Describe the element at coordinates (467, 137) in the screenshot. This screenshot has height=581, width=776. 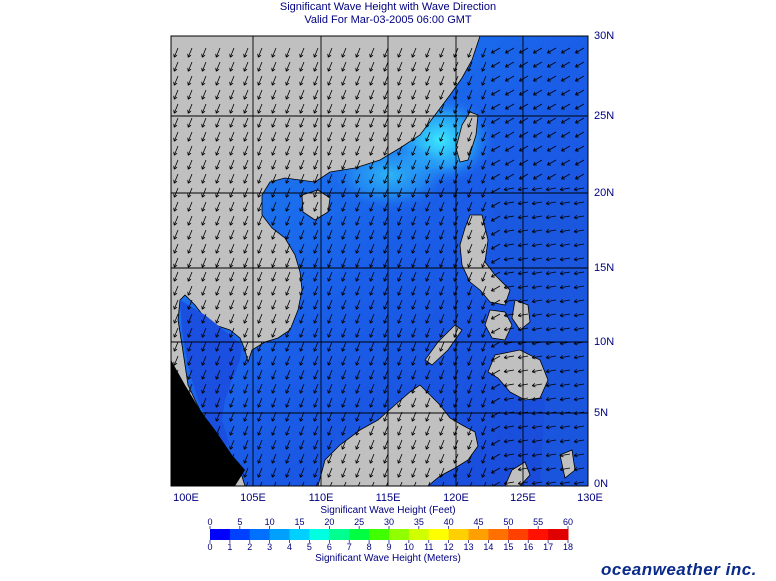
I see `taiwan` at that location.